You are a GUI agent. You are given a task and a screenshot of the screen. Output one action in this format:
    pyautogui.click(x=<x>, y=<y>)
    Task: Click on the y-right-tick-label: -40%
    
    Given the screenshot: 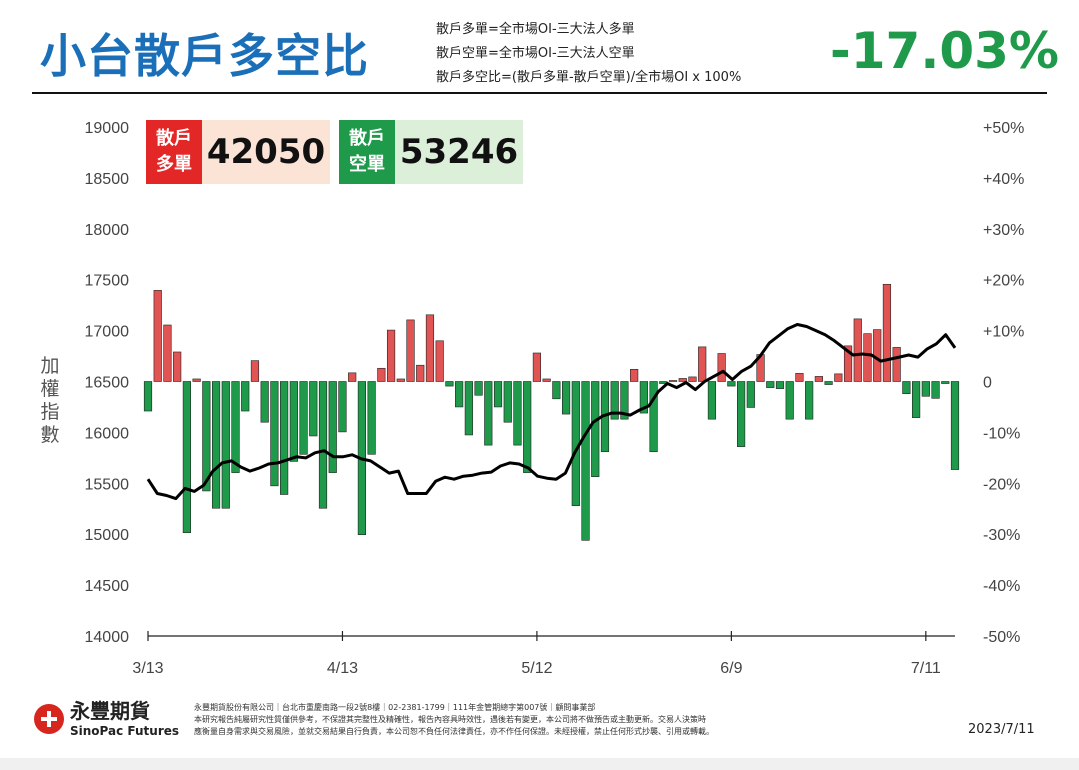 What is the action you would take?
    pyautogui.click(x=1001, y=586)
    